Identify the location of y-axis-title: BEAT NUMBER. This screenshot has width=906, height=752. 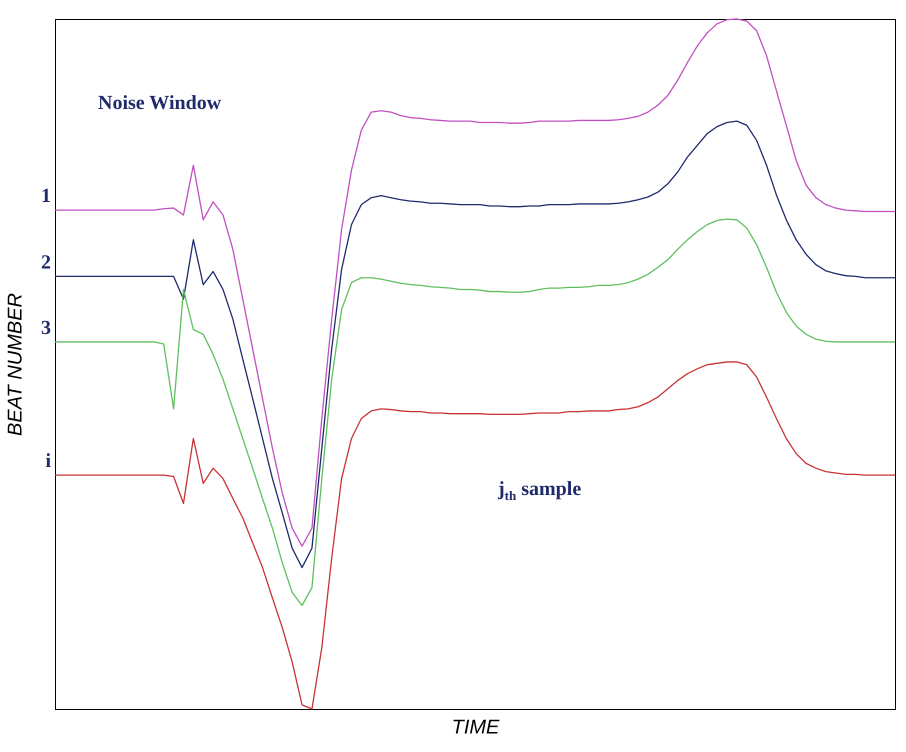
(15, 364).